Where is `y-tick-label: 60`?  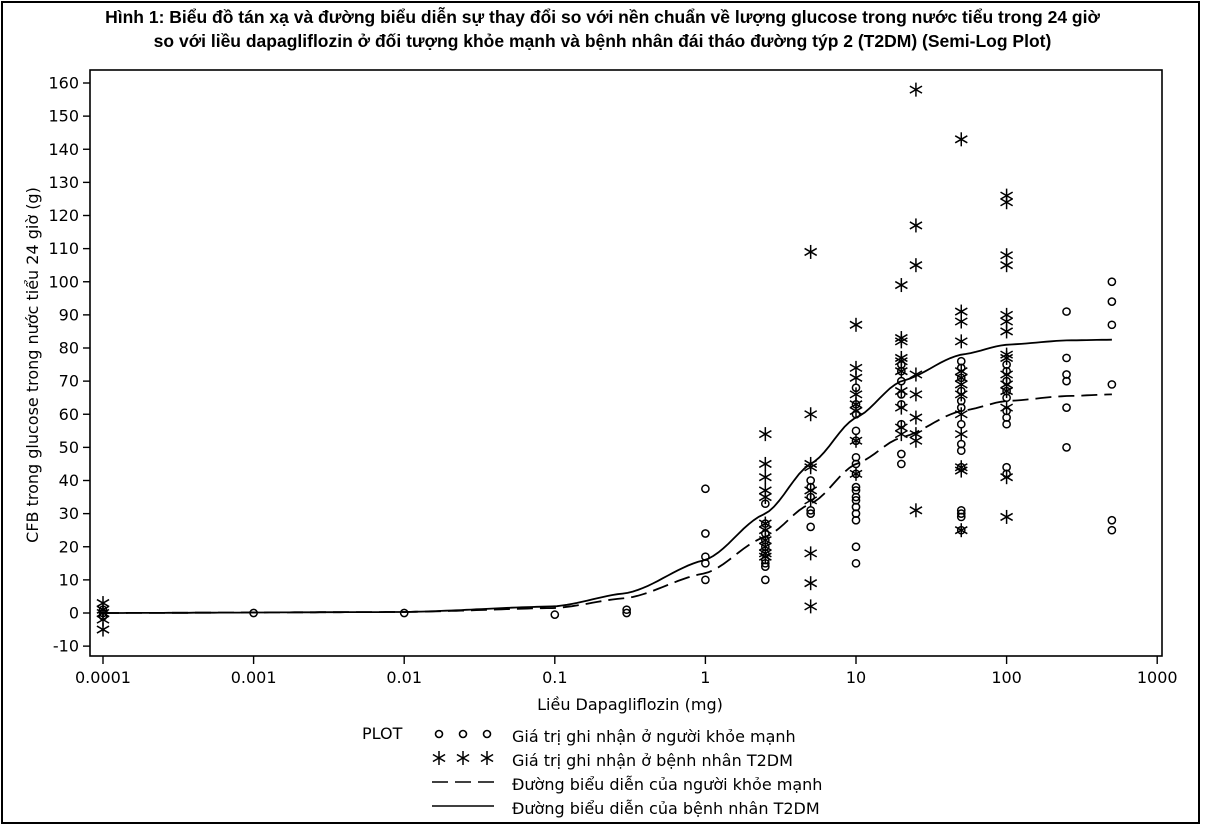 y-tick-label: 60 is located at coordinates (69, 414).